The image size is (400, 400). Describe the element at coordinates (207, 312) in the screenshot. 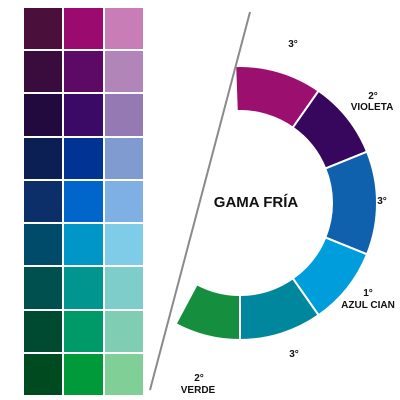

I see `wheel-segment-green` at that location.